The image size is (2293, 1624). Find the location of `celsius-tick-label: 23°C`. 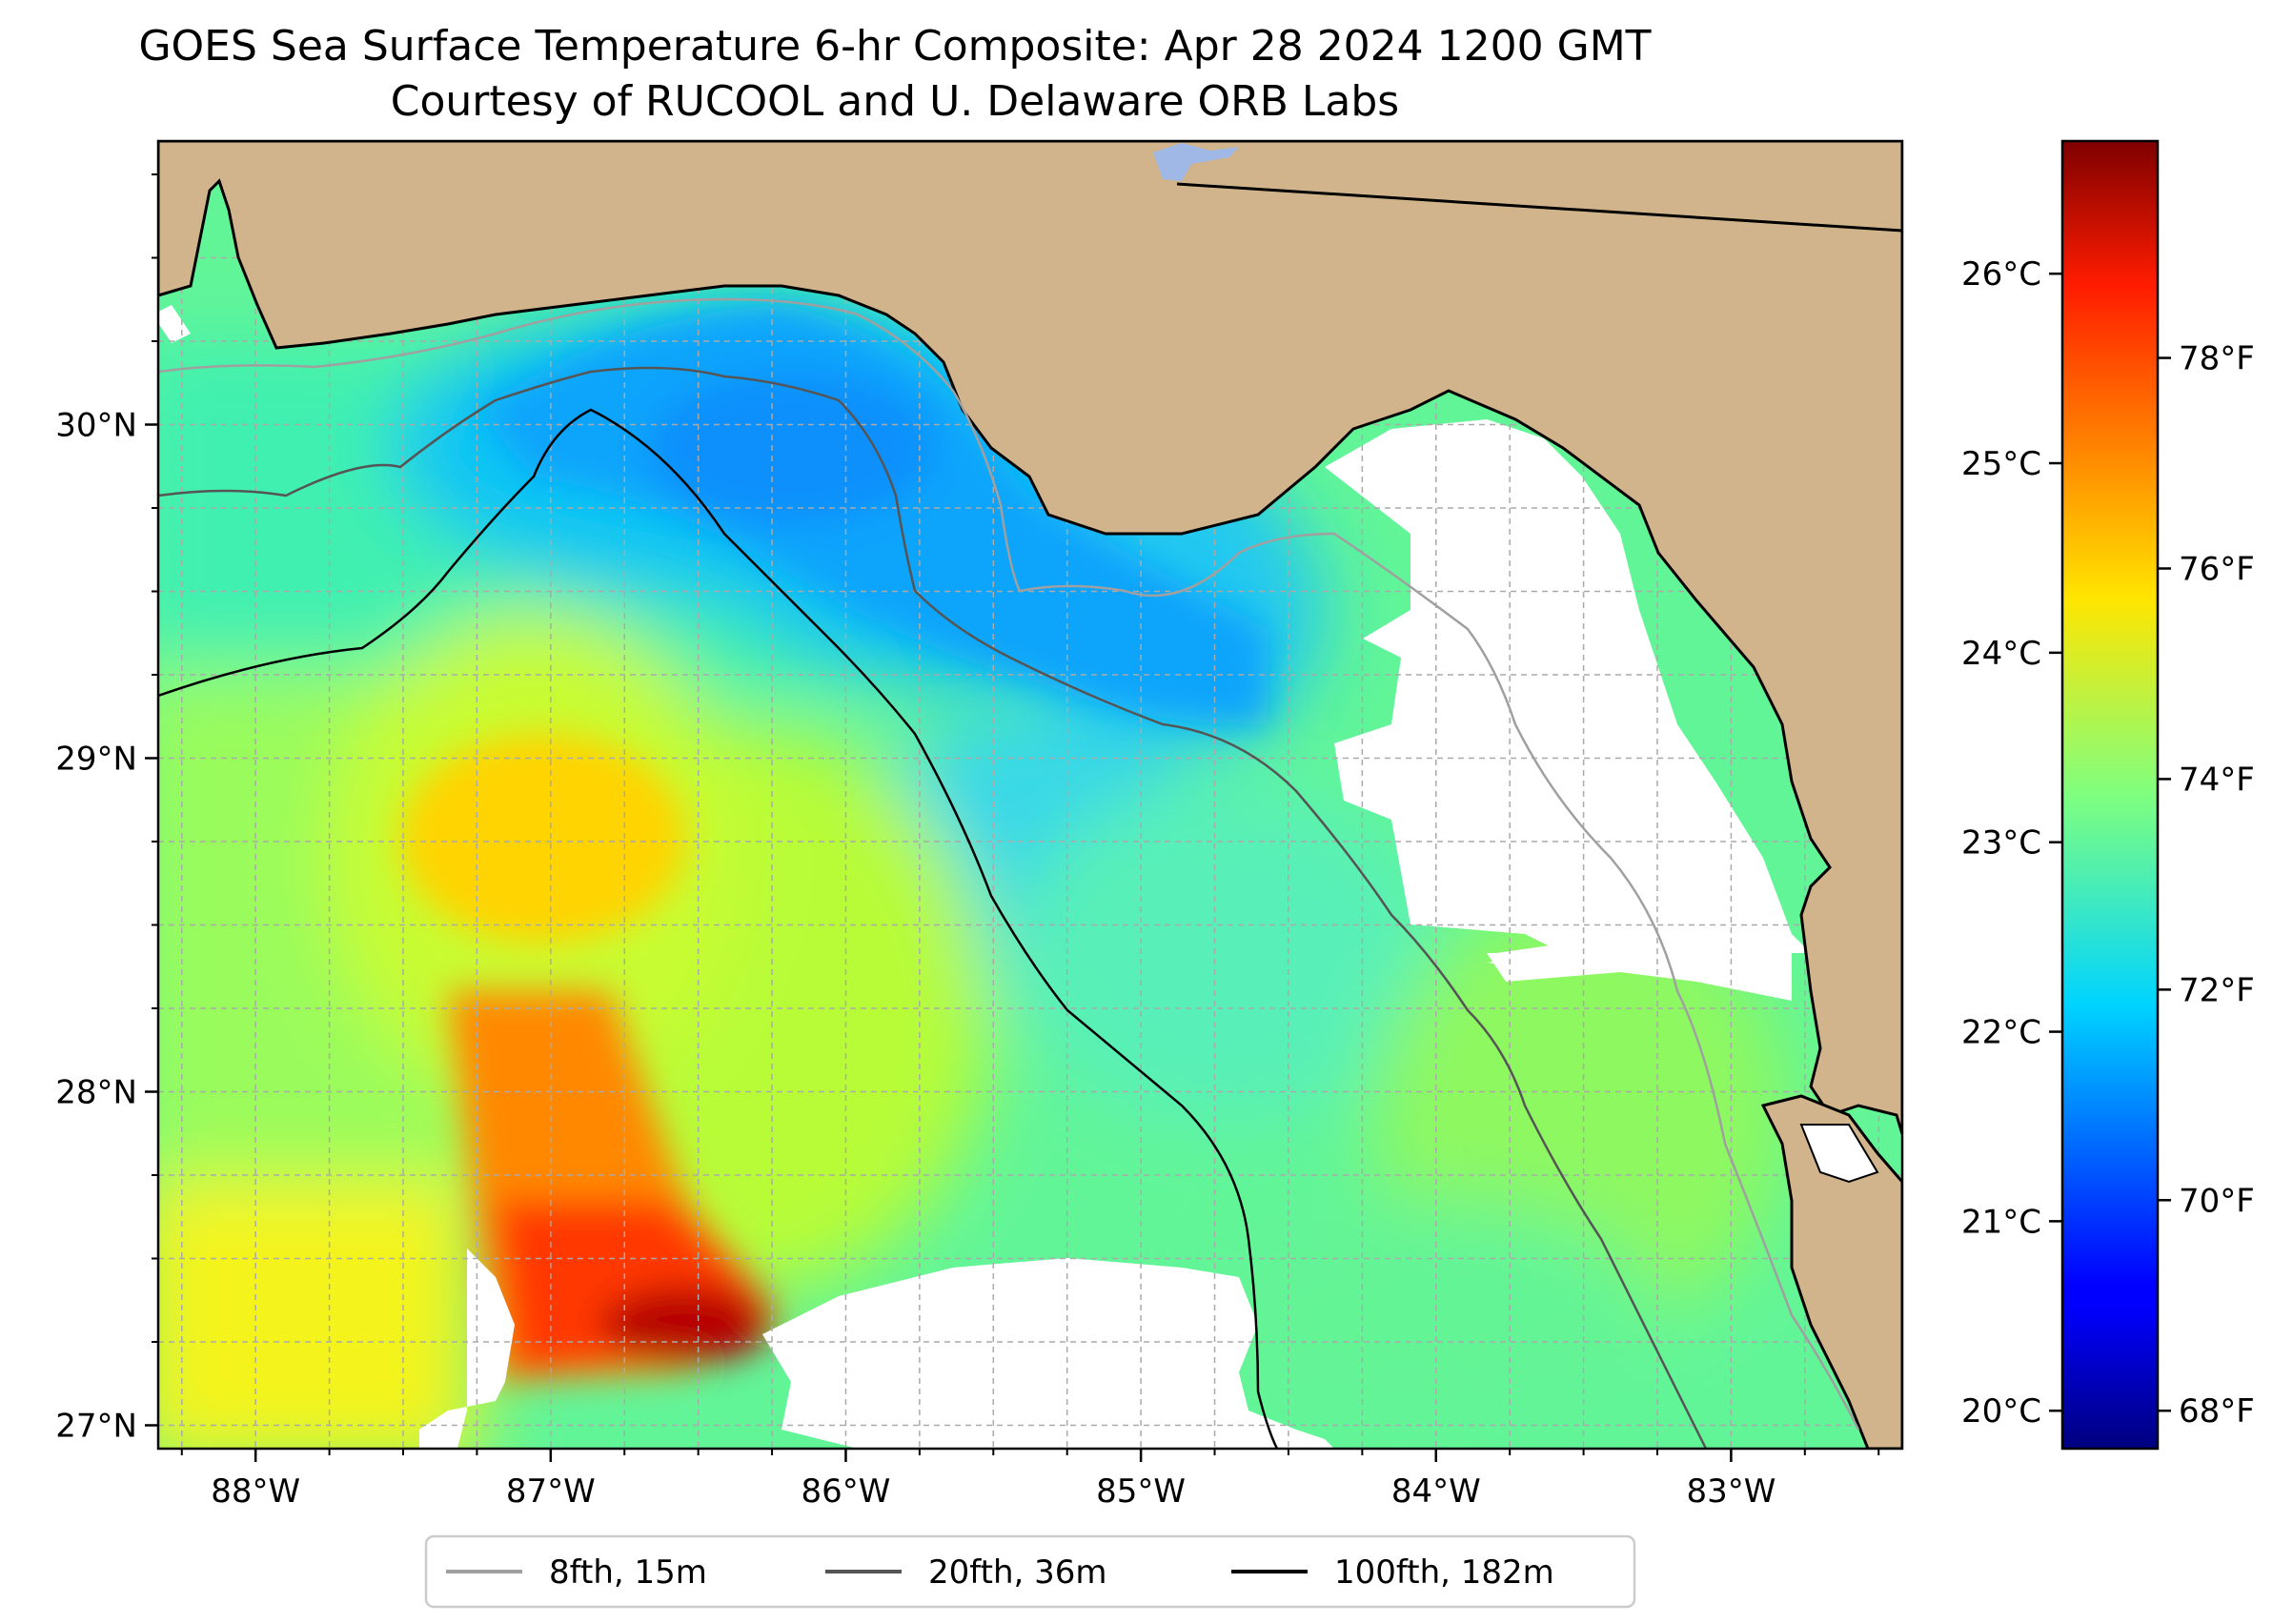

celsius-tick-label: 23°C is located at coordinates (2001, 843).